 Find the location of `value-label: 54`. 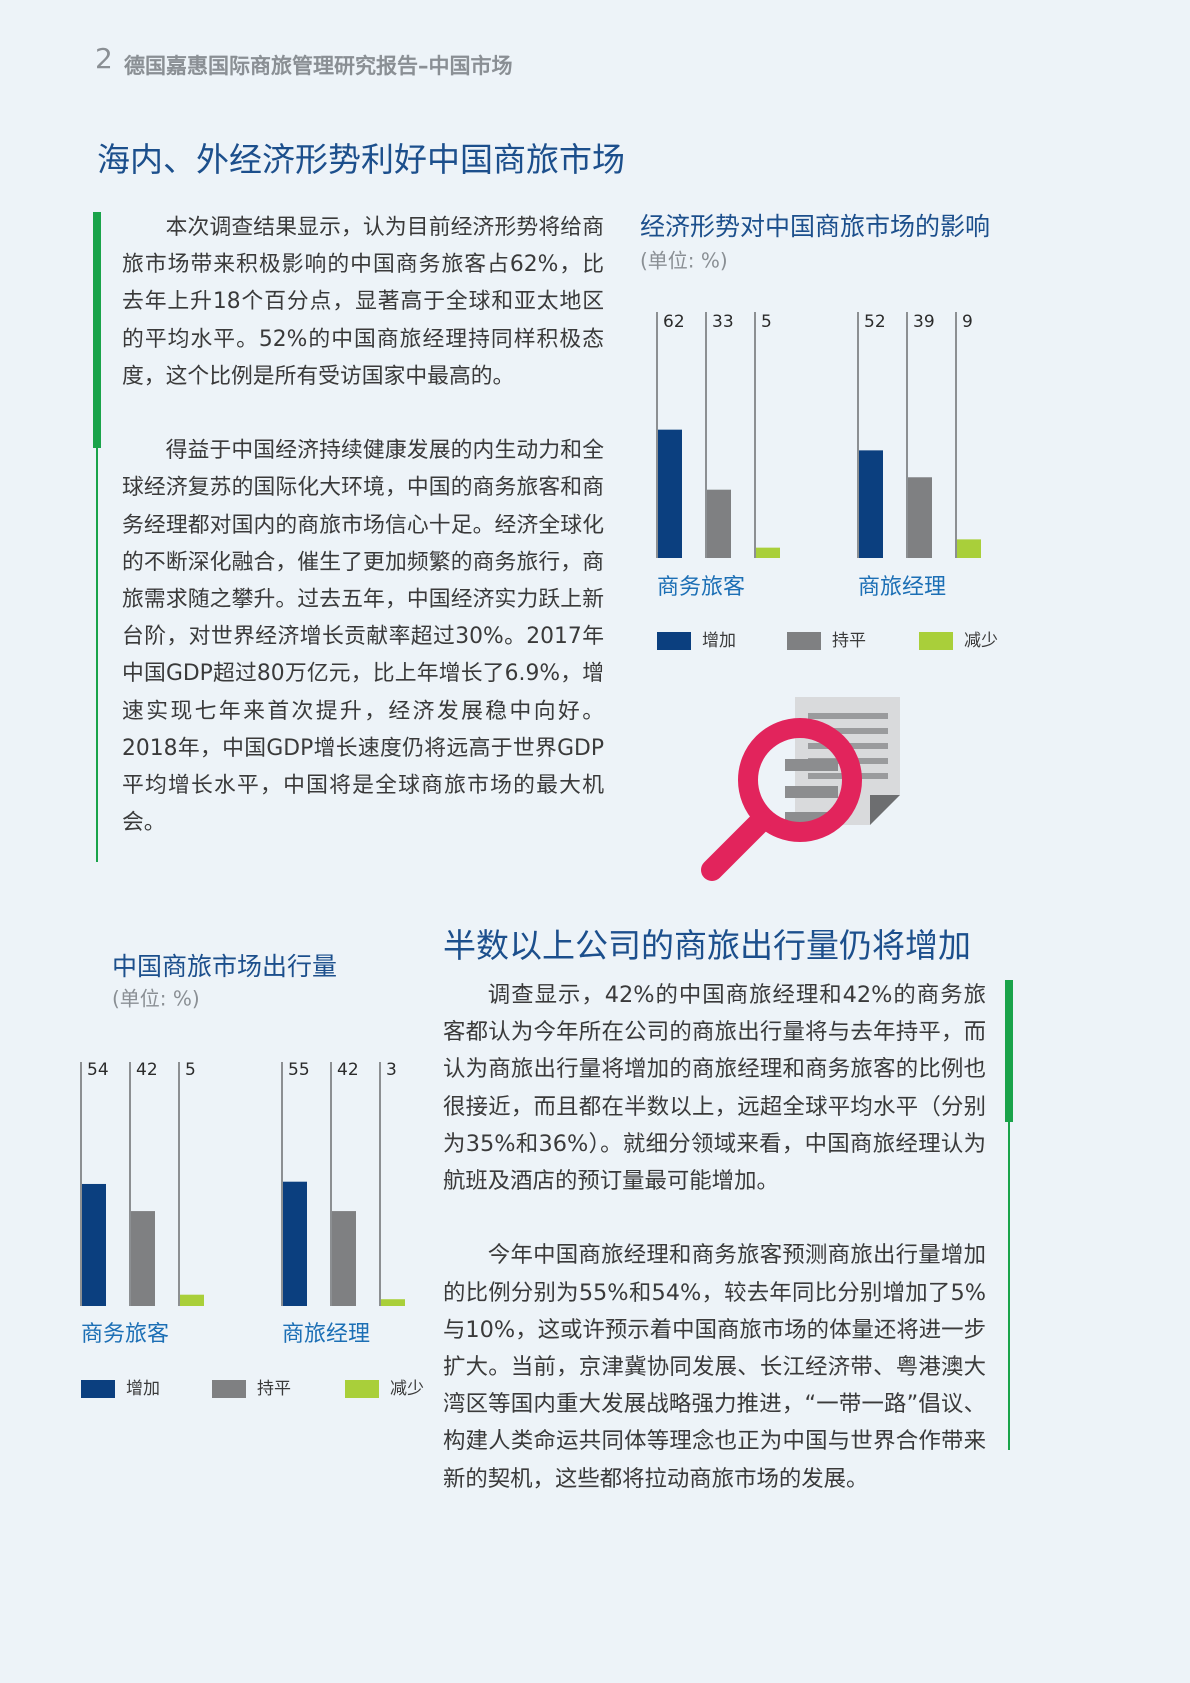

value-label: 54 is located at coordinates (98, 1070).